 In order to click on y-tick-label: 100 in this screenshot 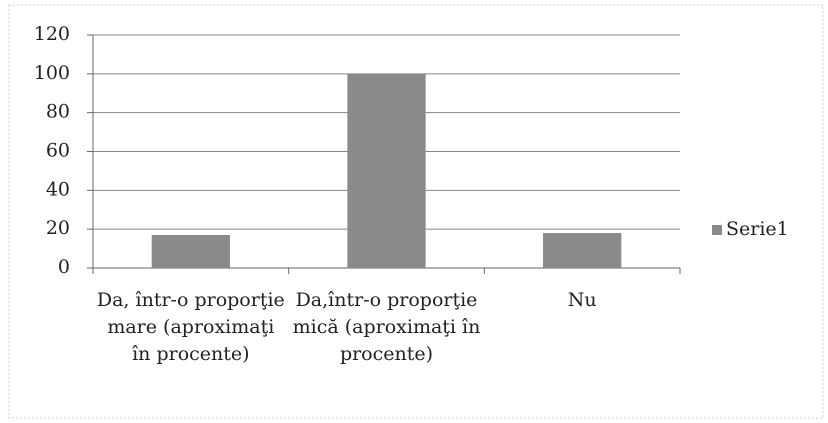, I will do `click(52, 73)`.